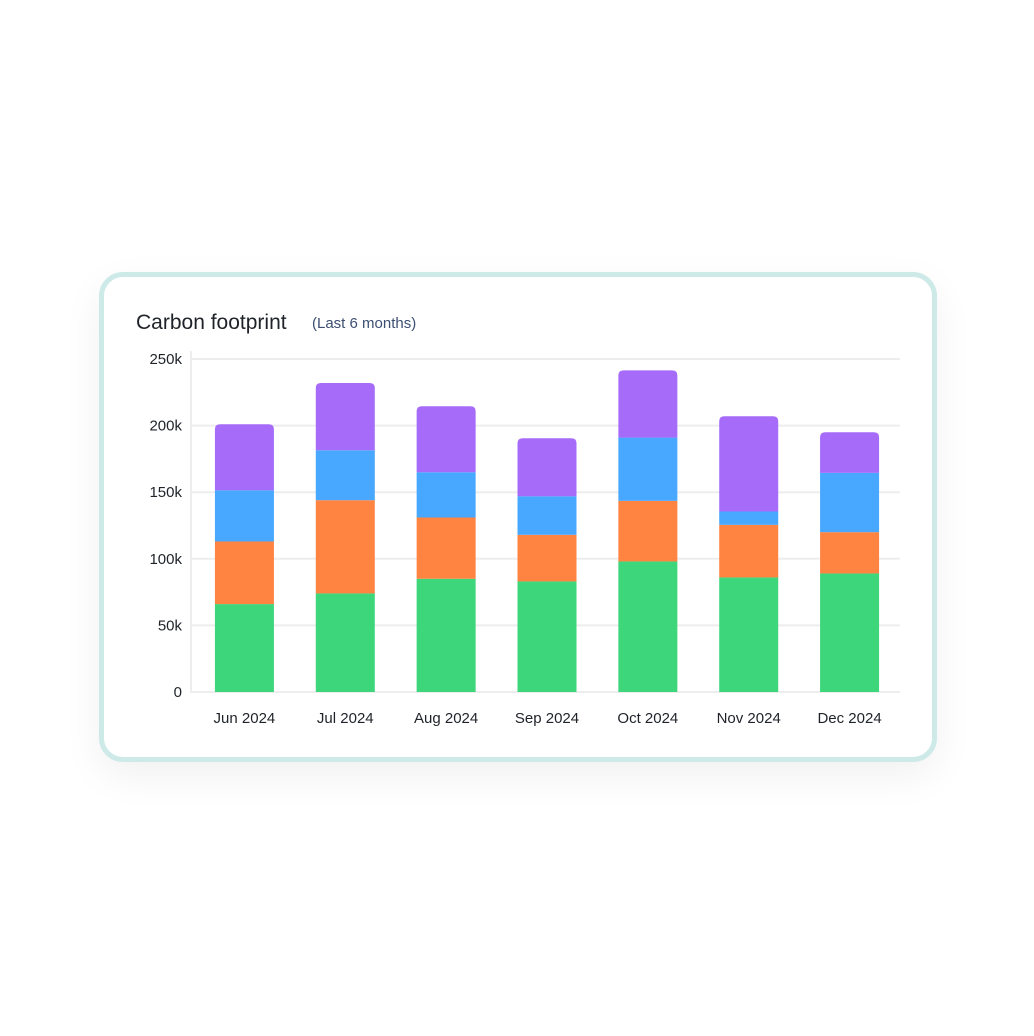  Describe the element at coordinates (165, 559) in the screenshot. I see `y-tick-label: 100k` at that location.